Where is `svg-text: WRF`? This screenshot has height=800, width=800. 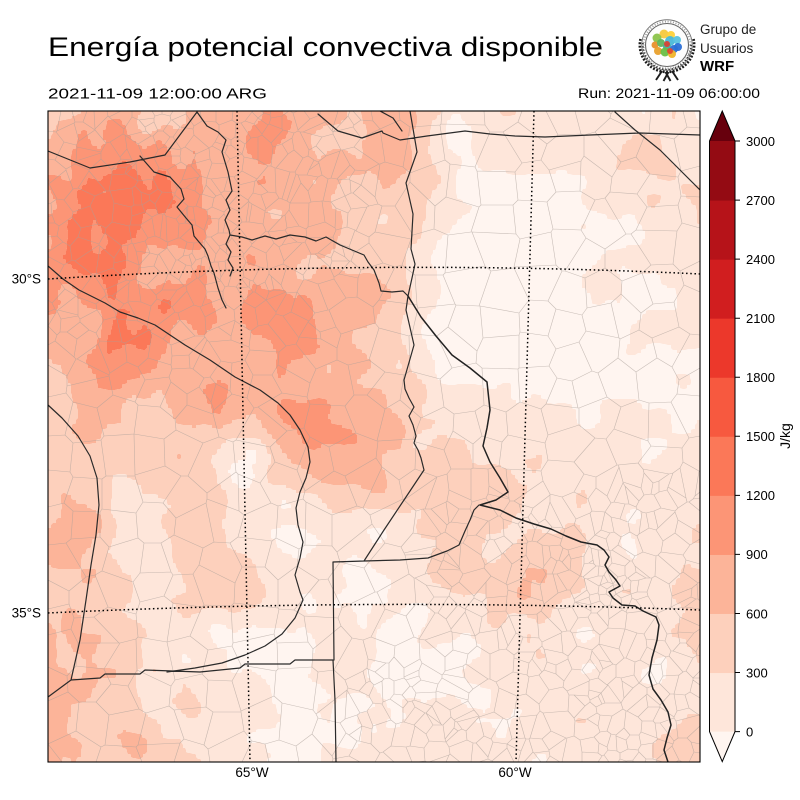
svg-text: WRF is located at coordinates (717, 66).